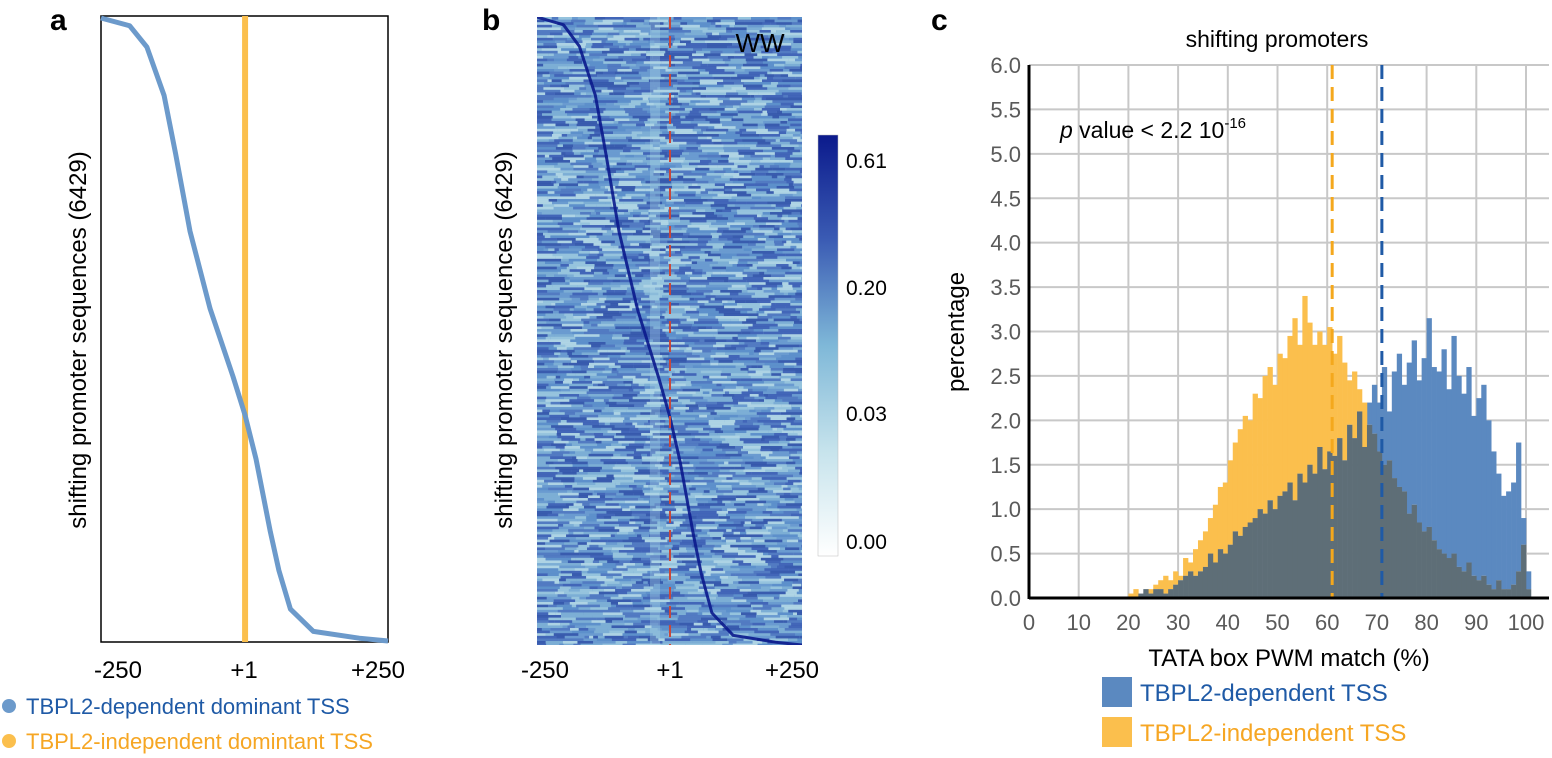 The width and height of the screenshot is (1552, 758). I want to click on pvalue-exponent: -16, so click(1235, 123).